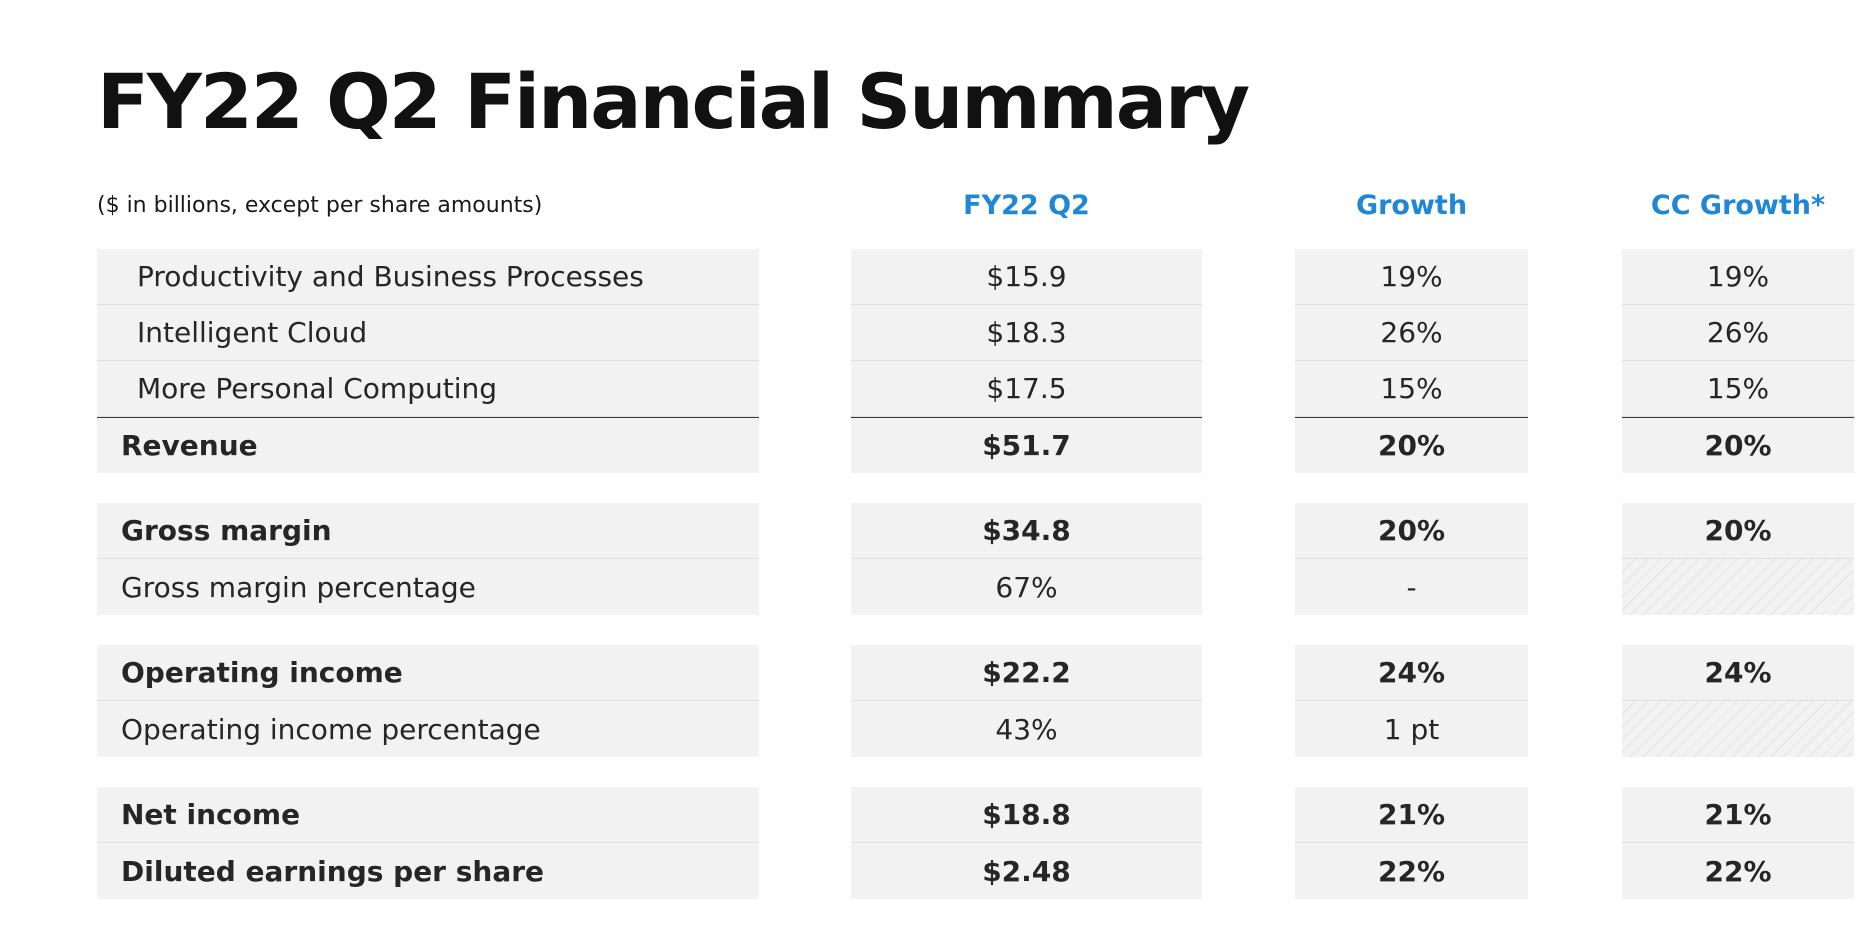  Describe the element at coordinates (1738, 815) in the screenshot. I see `row-cc-growth-net-income: 21%` at that location.